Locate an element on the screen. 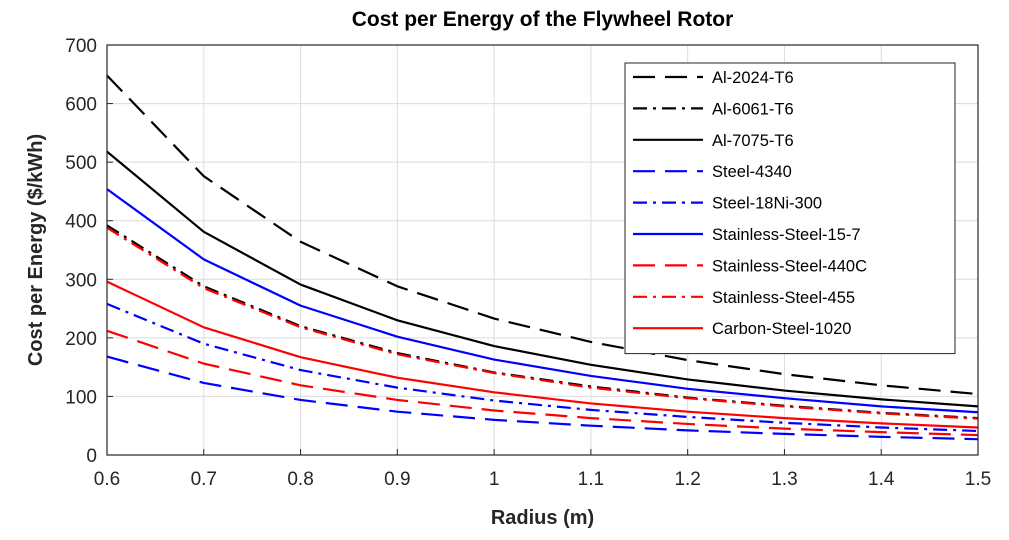 This screenshot has height=540, width=1009. x-tick-label: 1.4 is located at coordinates (881, 479).